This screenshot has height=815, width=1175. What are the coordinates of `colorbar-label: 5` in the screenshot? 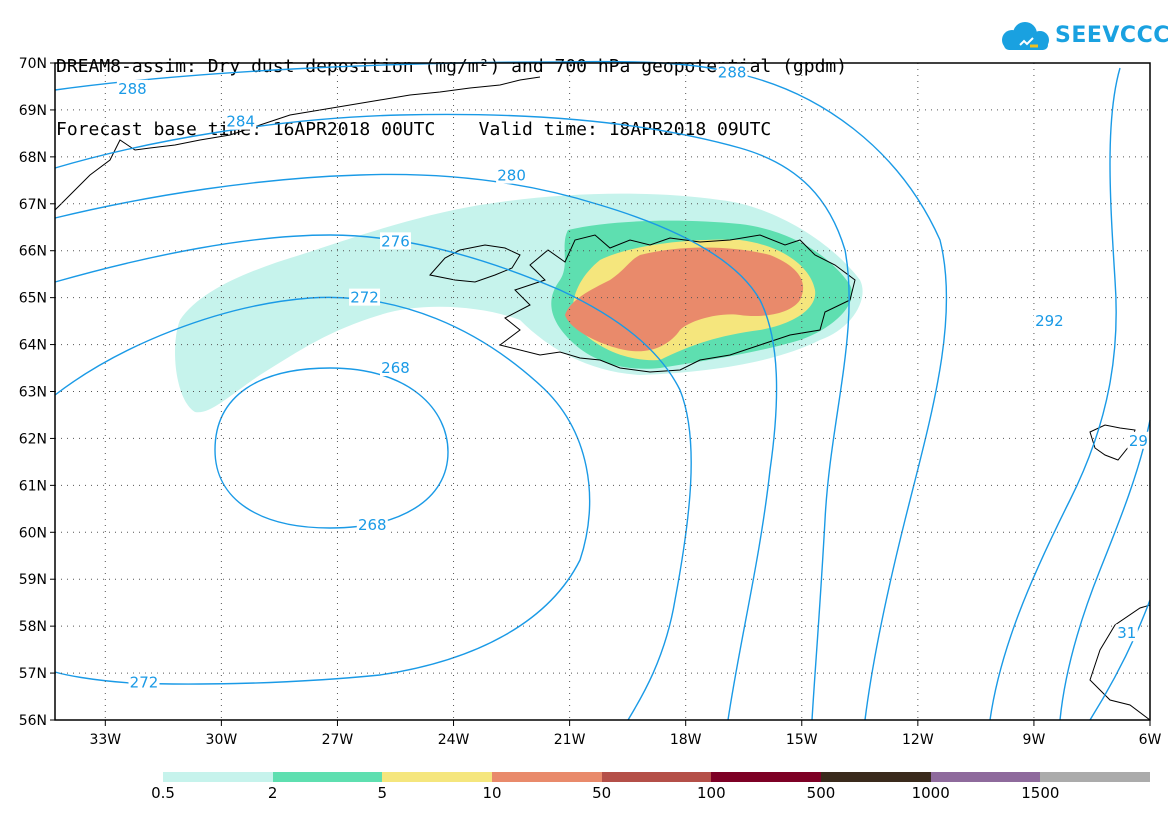 It's located at (382, 793).